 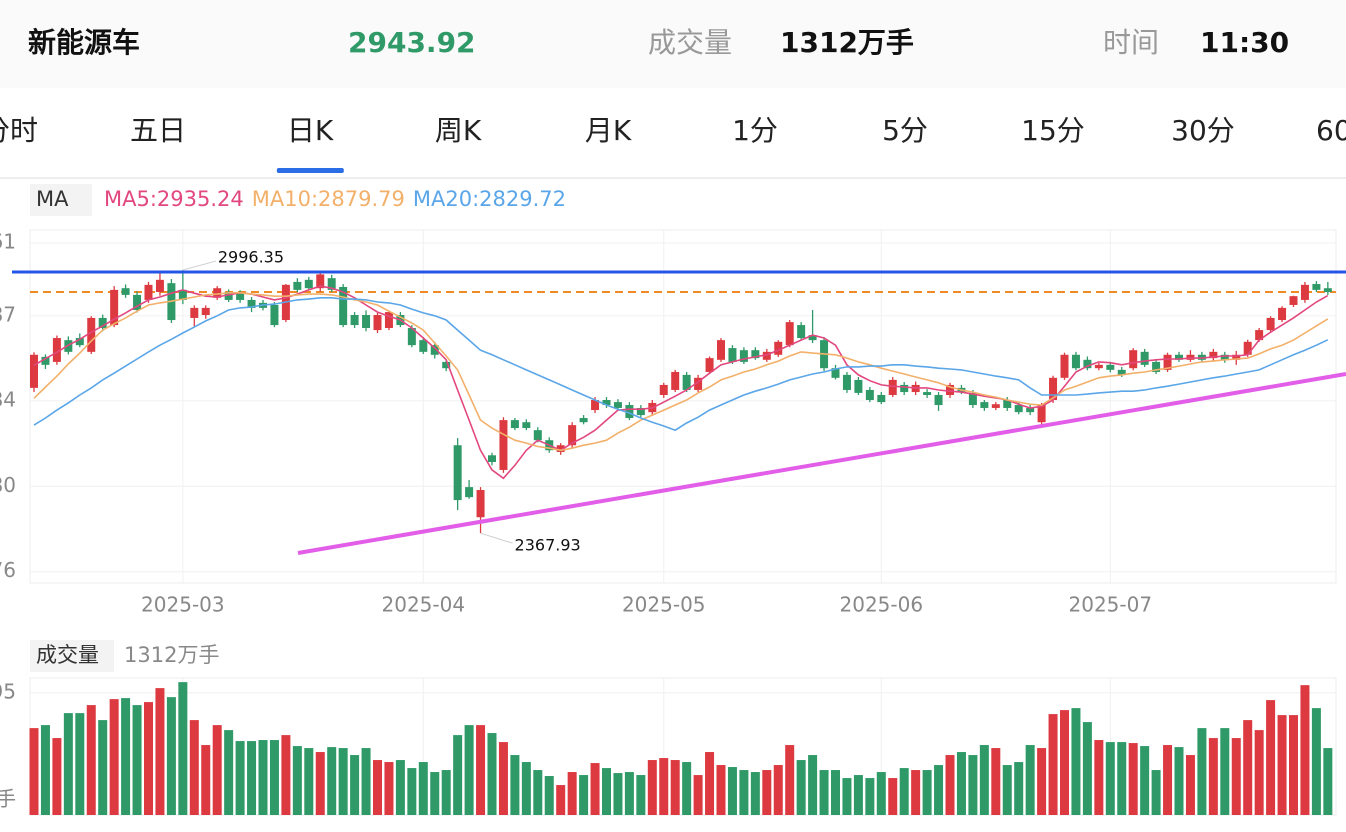 I want to click on x-tick-label: 2025-04, so click(x=424, y=605).